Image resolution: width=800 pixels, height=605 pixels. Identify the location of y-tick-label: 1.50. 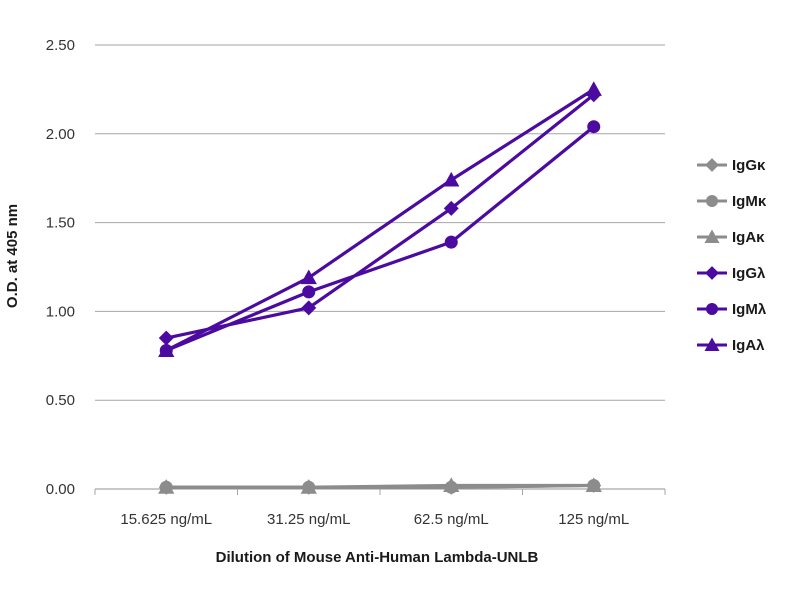
(60, 223).